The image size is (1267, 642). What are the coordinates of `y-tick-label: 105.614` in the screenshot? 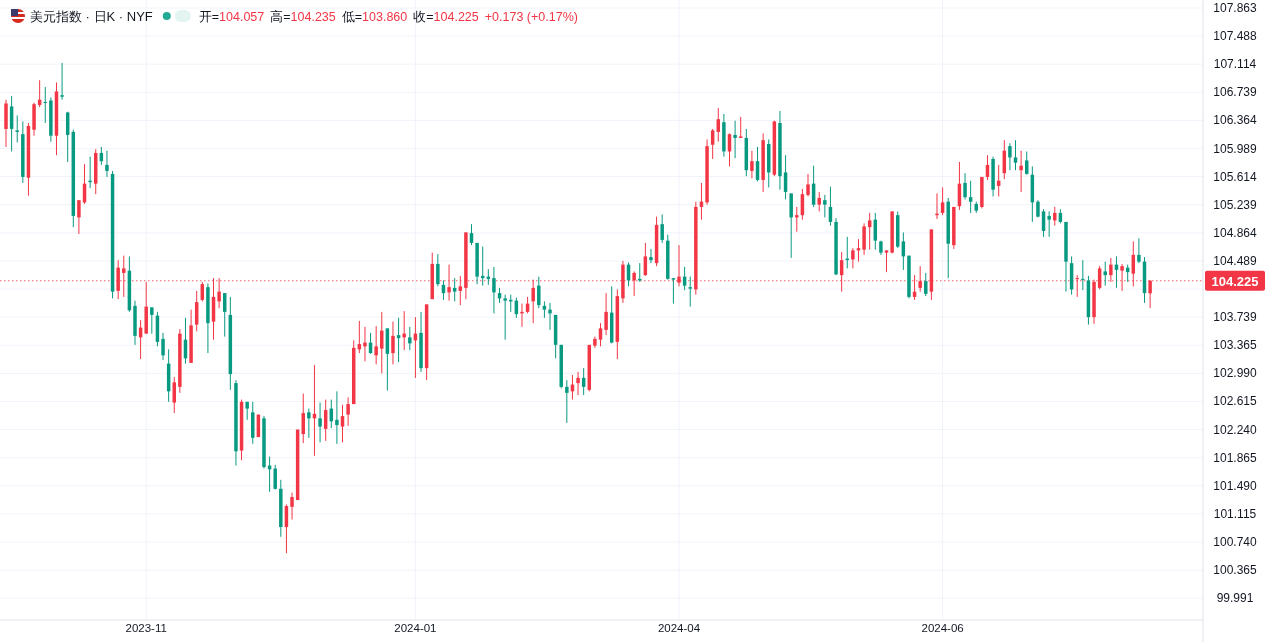 It's located at (1235, 176).